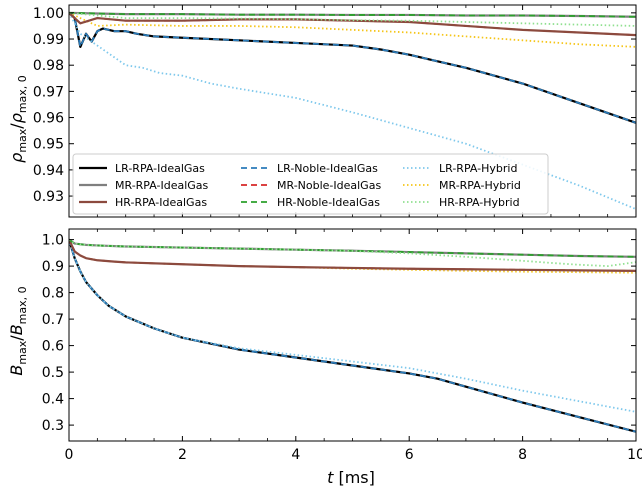 This screenshot has width=642, height=487. I want to click on x-tick-label: 10, so click(634, 455).